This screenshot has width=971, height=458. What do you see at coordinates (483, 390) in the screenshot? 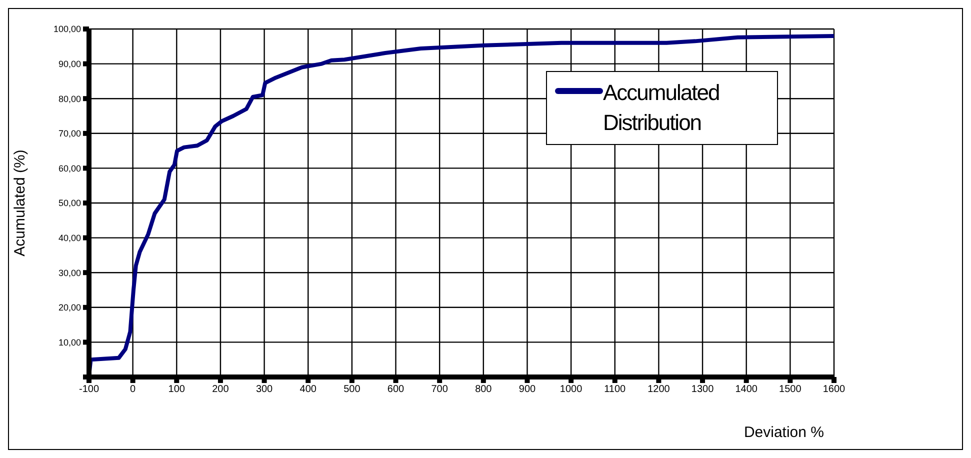
I see `x-tick-label: 800` at bounding box center [483, 390].